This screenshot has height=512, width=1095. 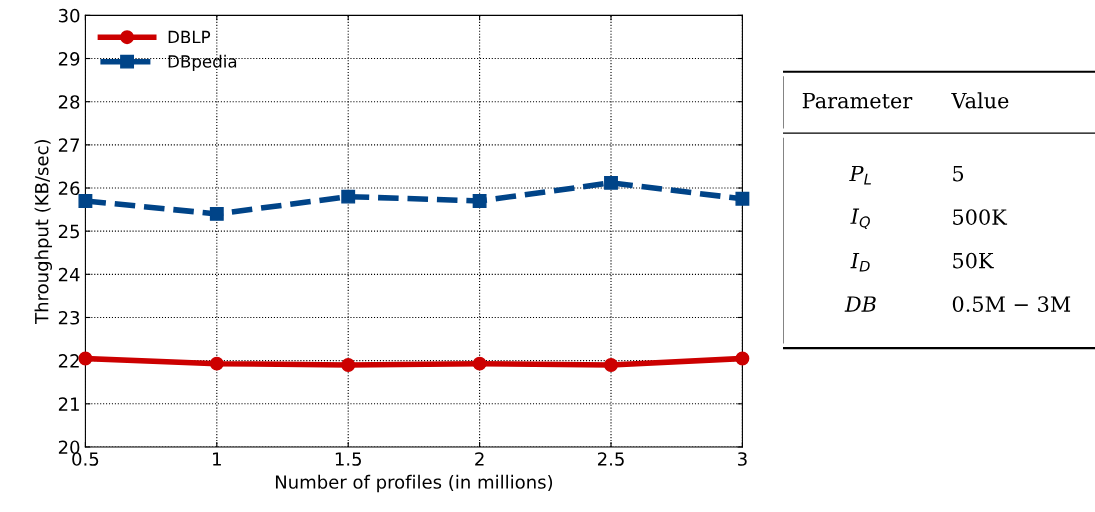 What do you see at coordinates (68, 231) in the screenshot?
I see `y-tick-label: 25` at bounding box center [68, 231].